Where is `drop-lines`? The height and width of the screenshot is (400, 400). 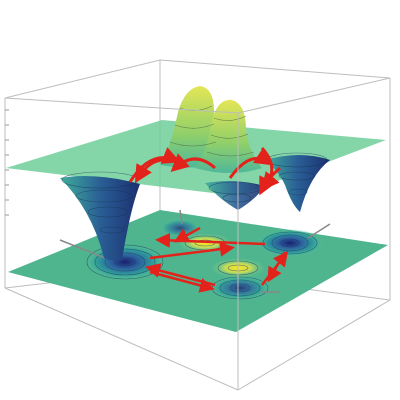
drop-lines is located at coordinates (195, 251).